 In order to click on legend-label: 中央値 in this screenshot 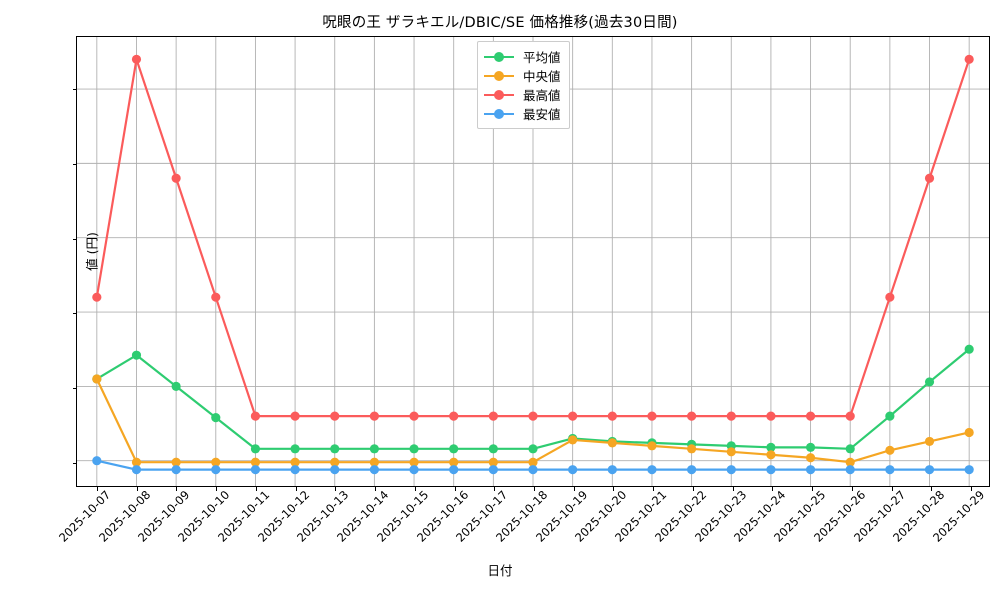, I will do `click(542, 76)`.